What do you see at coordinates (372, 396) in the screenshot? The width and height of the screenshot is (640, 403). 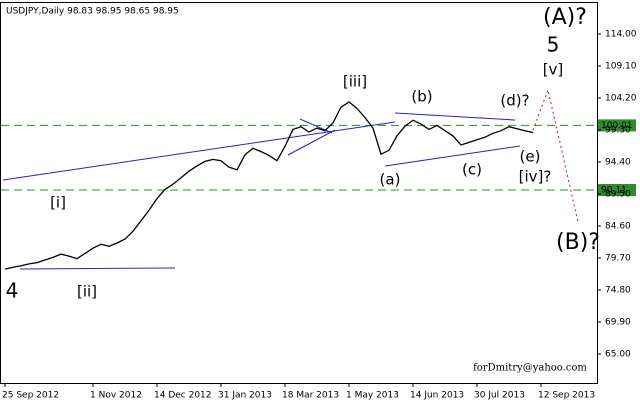 I see `x-tick-label: 1 May 2013` at bounding box center [372, 396].